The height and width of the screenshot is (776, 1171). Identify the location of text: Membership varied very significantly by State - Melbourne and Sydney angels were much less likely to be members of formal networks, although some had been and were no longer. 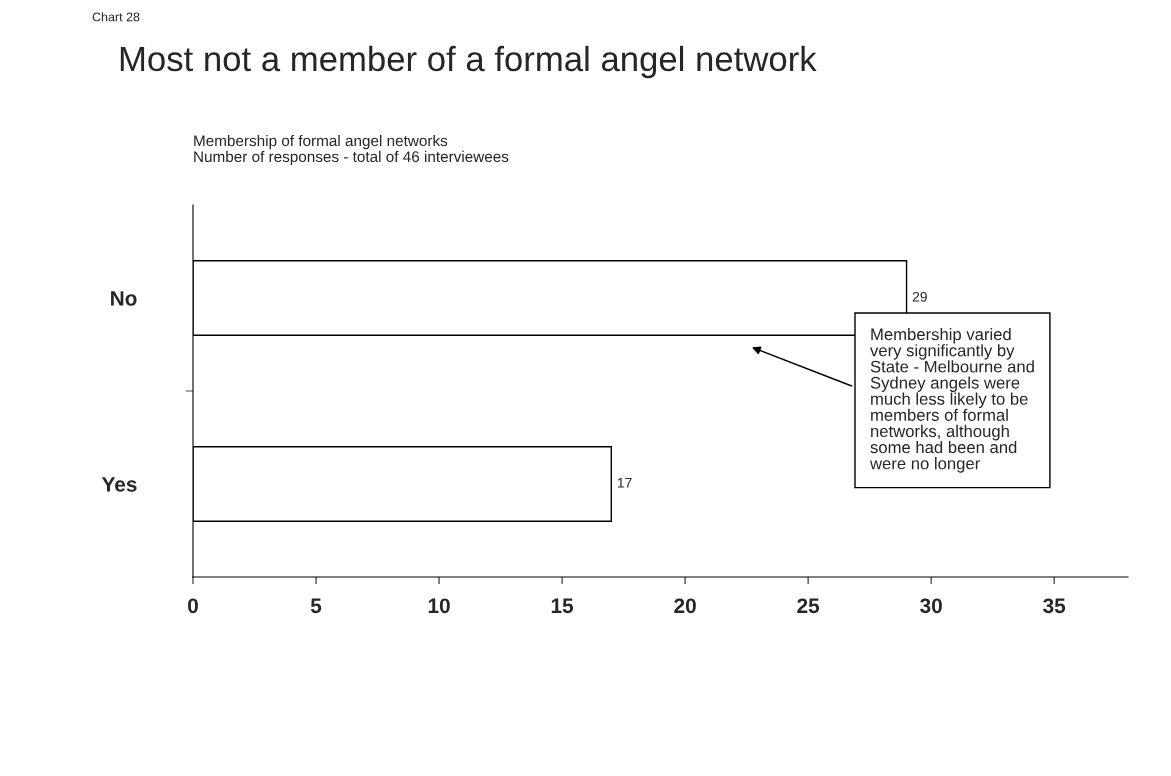
(951, 400).